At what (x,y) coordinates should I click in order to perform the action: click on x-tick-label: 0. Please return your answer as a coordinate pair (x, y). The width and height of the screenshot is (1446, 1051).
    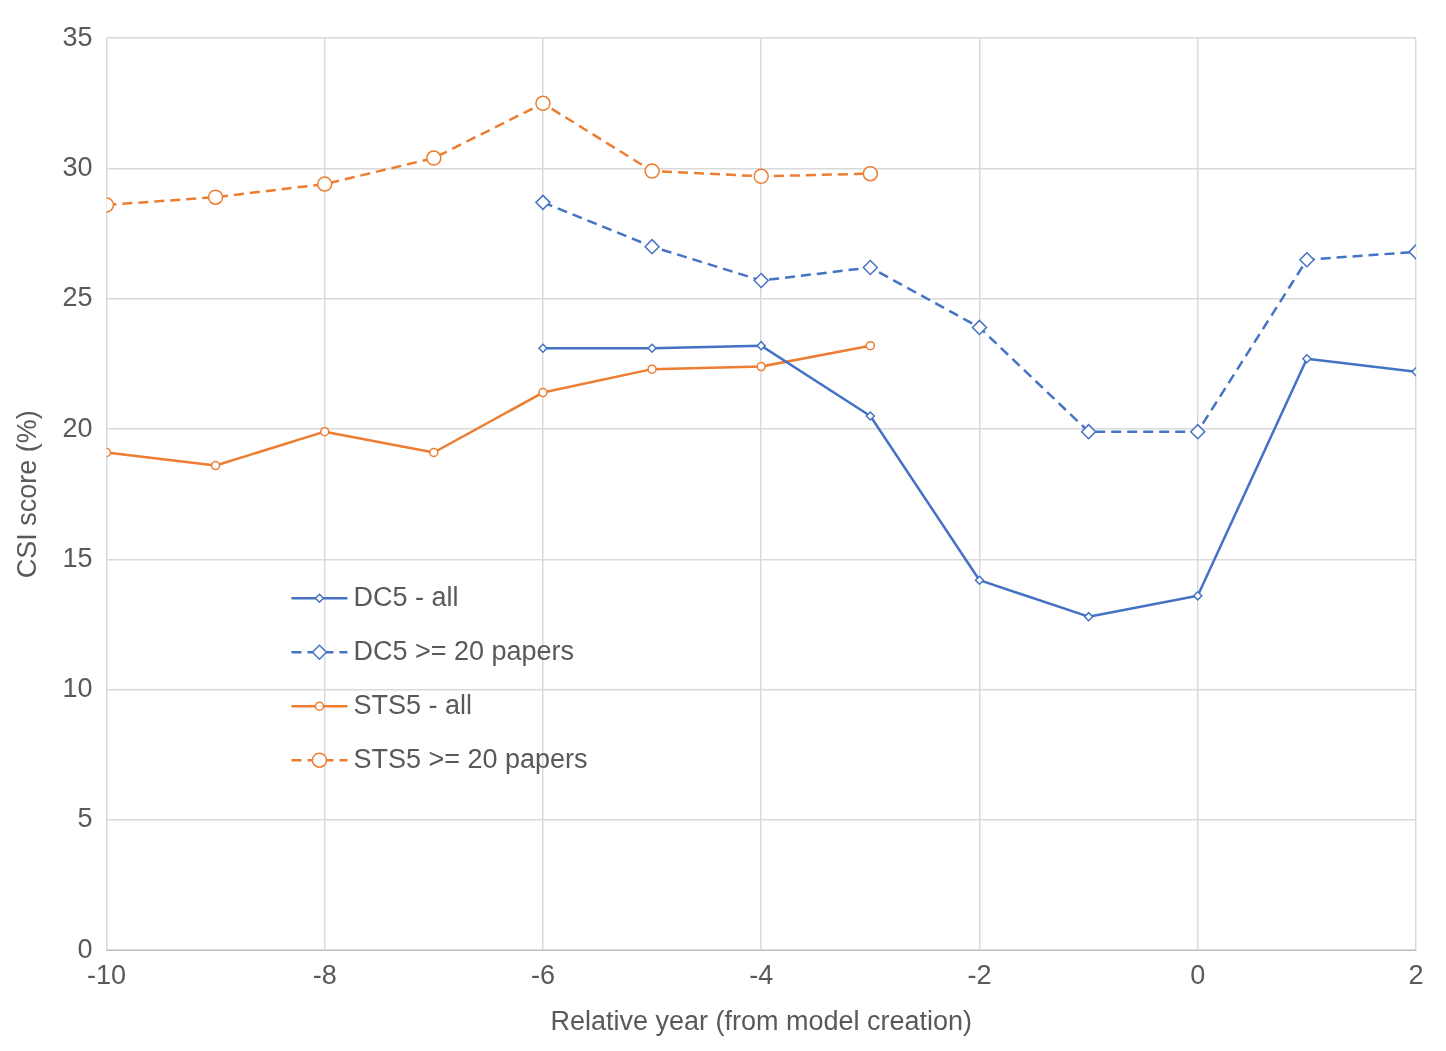
    Looking at the image, I should click on (1198, 974).